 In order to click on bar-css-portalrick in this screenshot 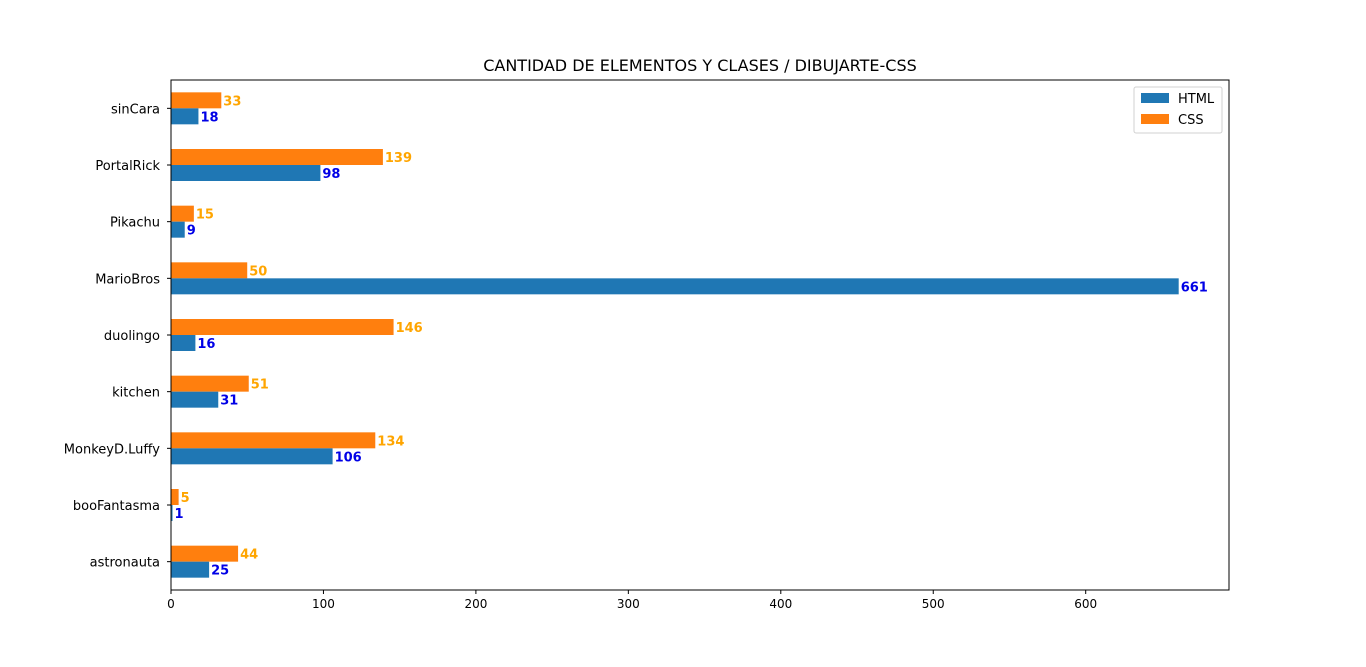, I will do `click(277, 157)`.